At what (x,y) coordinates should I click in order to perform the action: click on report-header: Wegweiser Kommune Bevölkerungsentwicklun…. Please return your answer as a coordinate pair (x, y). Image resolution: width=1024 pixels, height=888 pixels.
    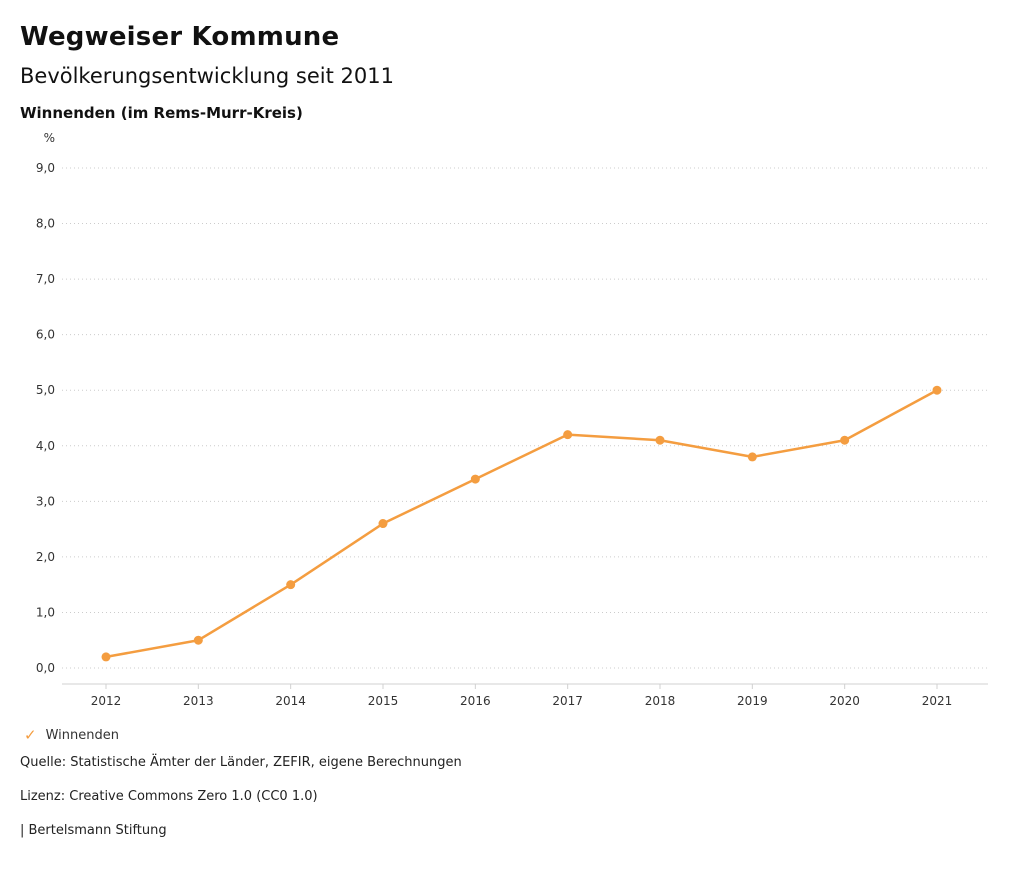
    Looking at the image, I should click on (512, 61).